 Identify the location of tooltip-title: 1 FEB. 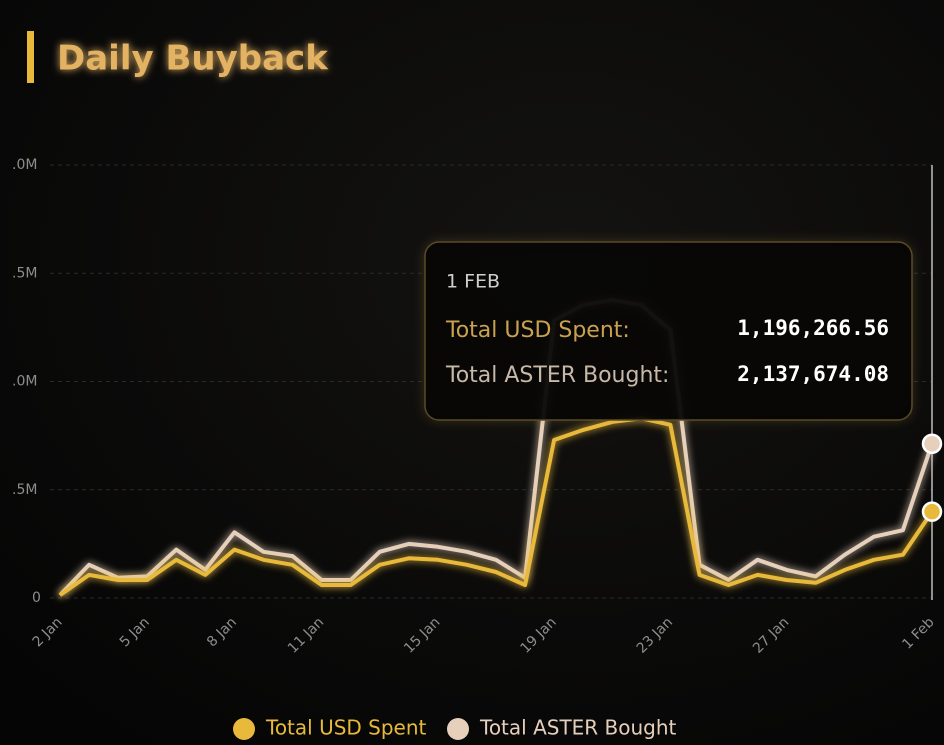
(473, 282).